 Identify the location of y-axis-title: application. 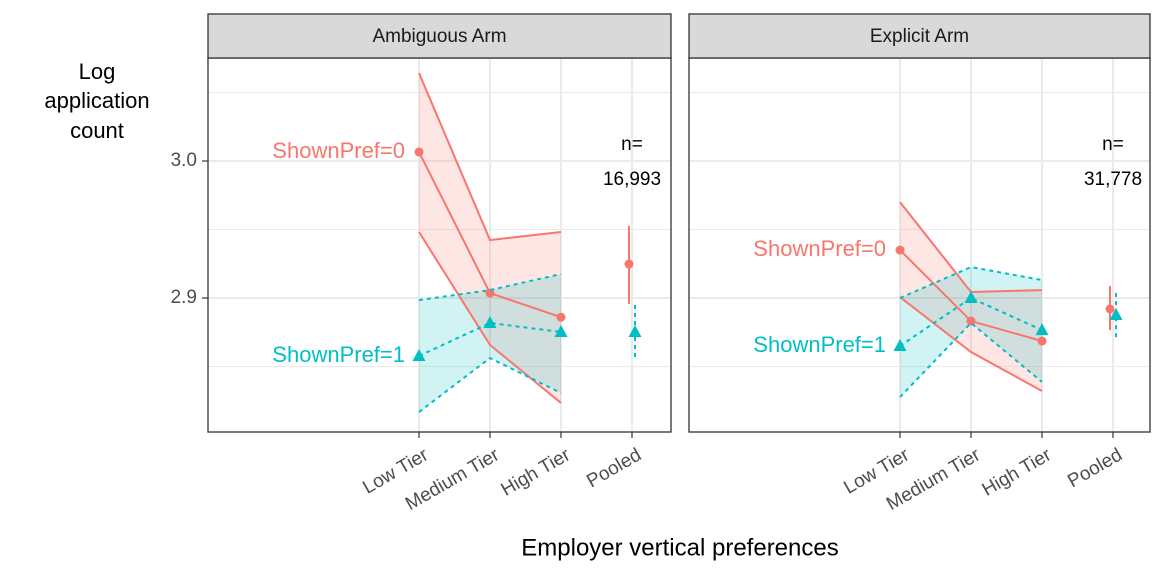
(96, 100).